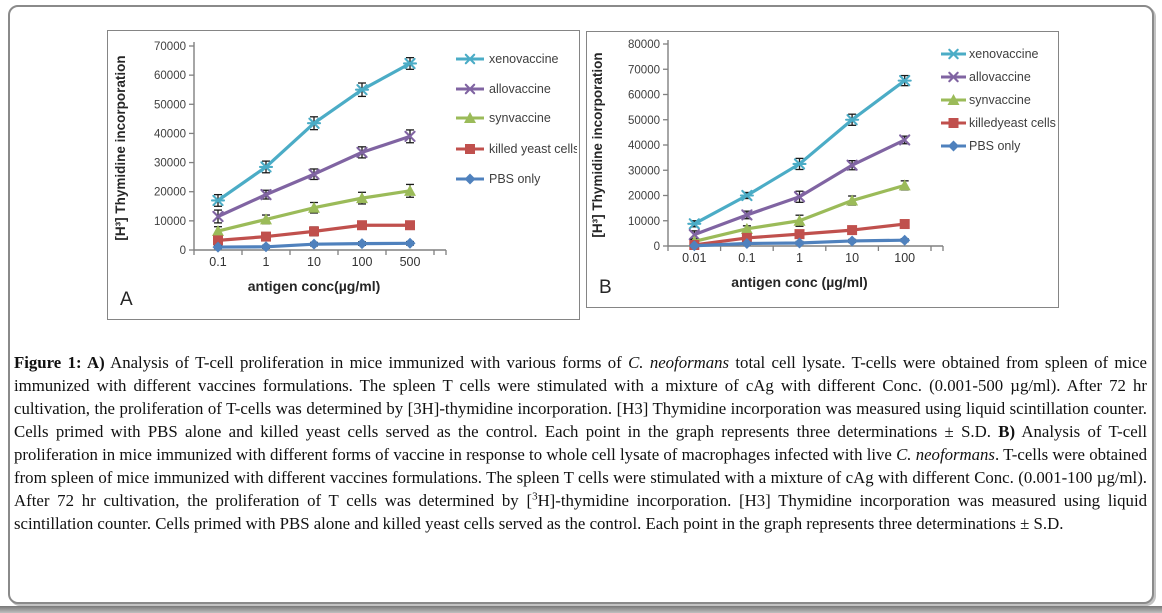 This screenshot has width=1162, height=613. What do you see at coordinates (126, 299) in the screenshot?
I see `panel-a-label: A` at bounding box center [126, 299].